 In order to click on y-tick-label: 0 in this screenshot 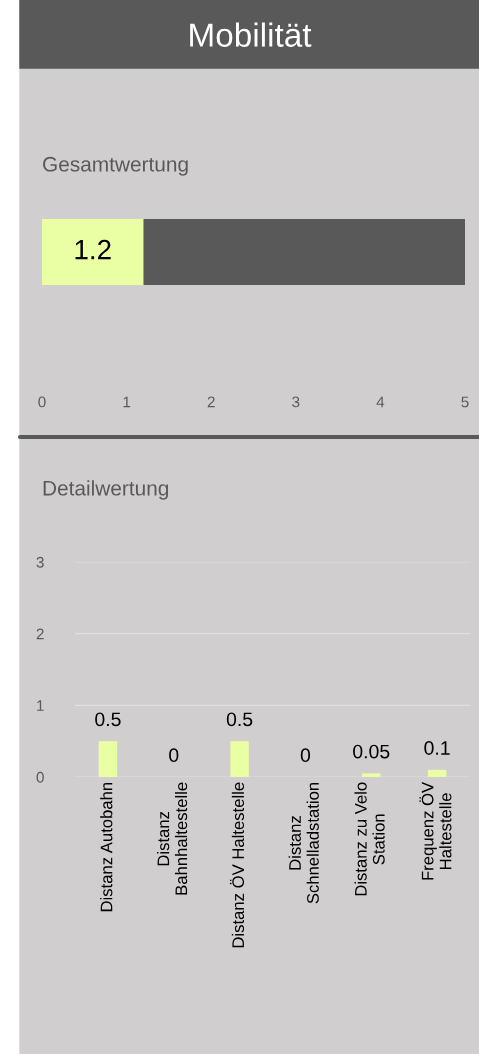, I will do `click(40, 777)`.